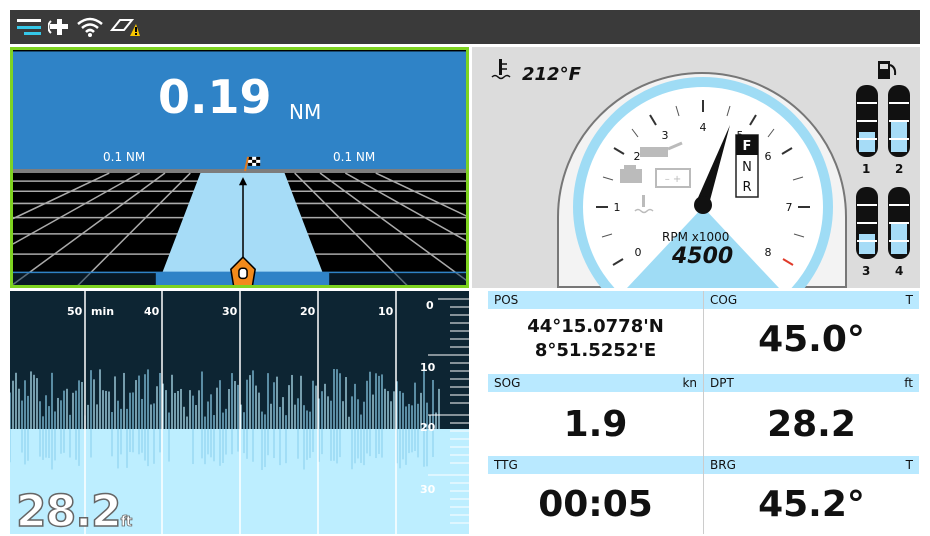 This screenshot has width=930, height=536. I want to click on tank-1-label: 1, so click(866, 169).